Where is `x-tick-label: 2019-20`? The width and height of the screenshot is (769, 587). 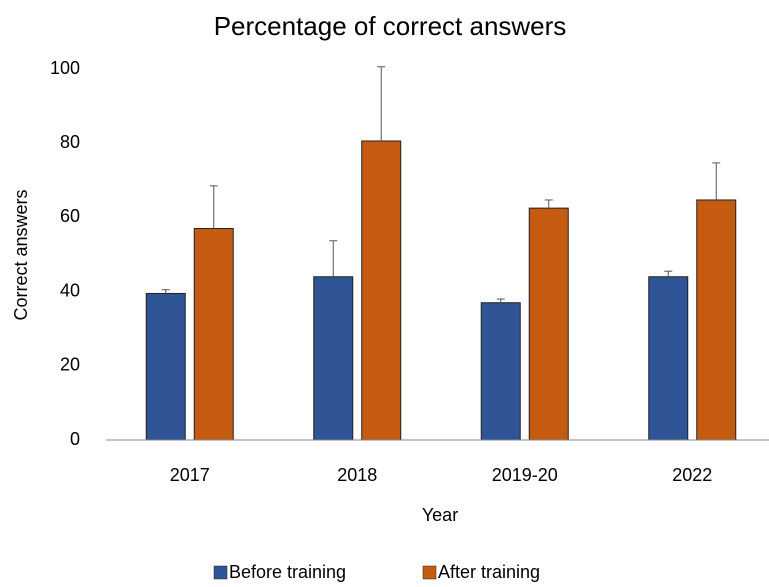 x-tick-label: 2019-20 is located at coordinates (525, 475).